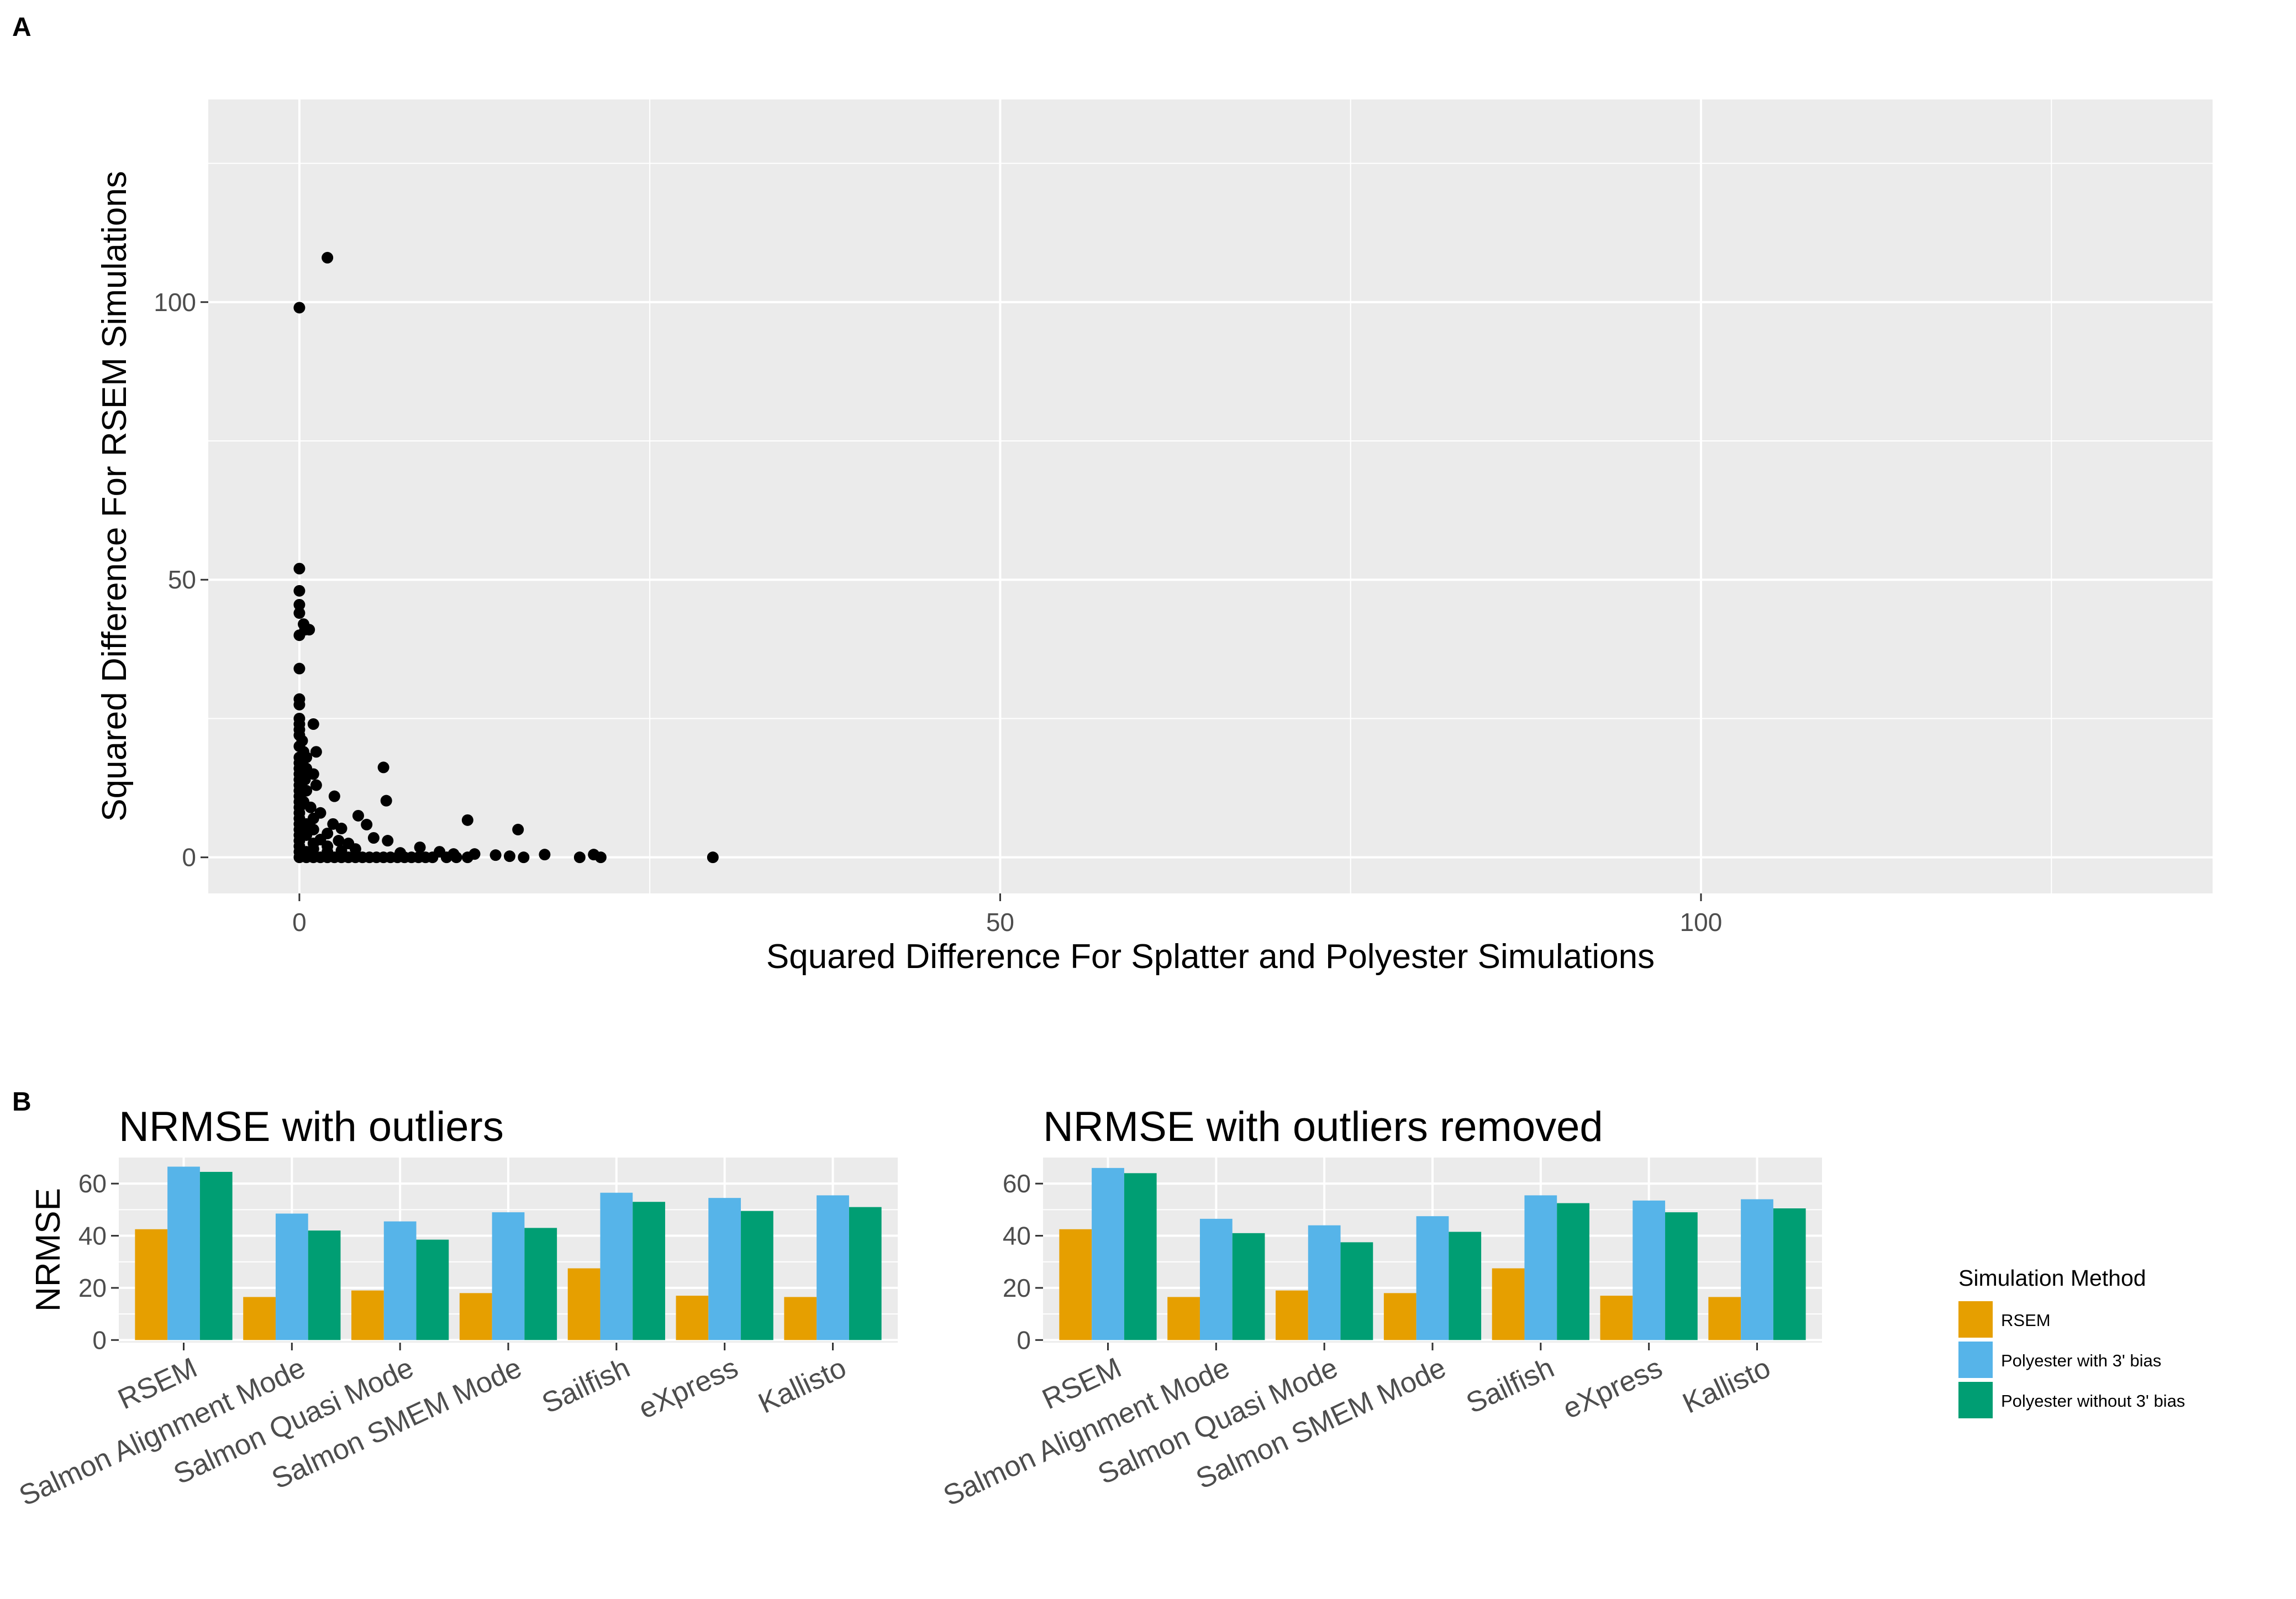 Image resolution: width=2296 pixels, height=1599 pixels. What do you see at coordinates (1509, 1385) in the screenshot?
I see `bar2-x-tick-label: Sailfish` at bounding box center [1509, 1385].